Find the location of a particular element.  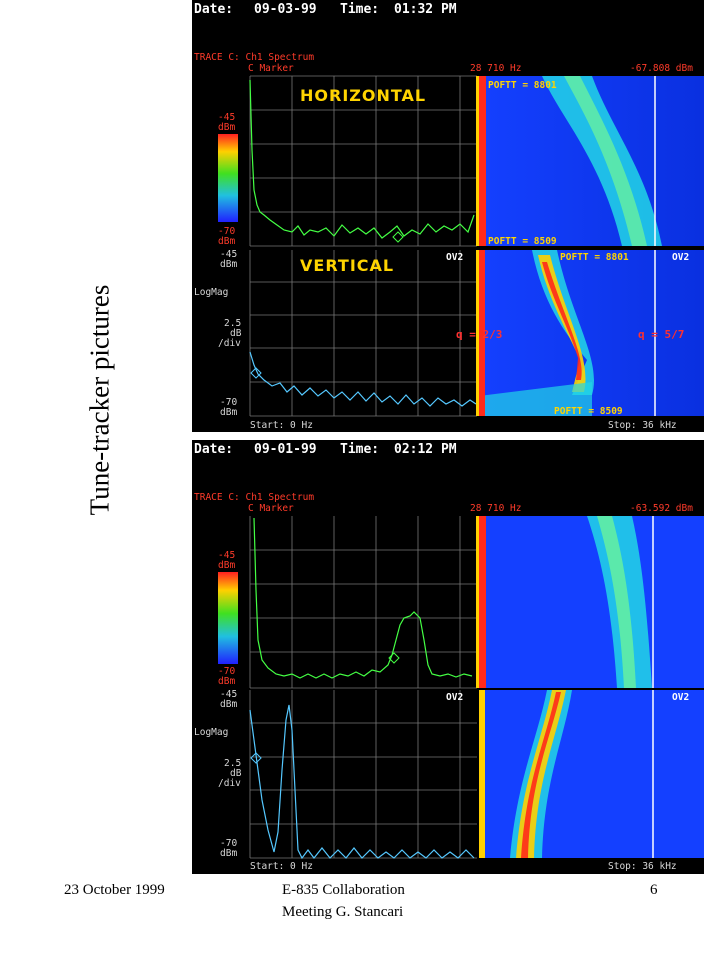

pofft-top: POFTT = 8801 is located at coordinates (522, 85).